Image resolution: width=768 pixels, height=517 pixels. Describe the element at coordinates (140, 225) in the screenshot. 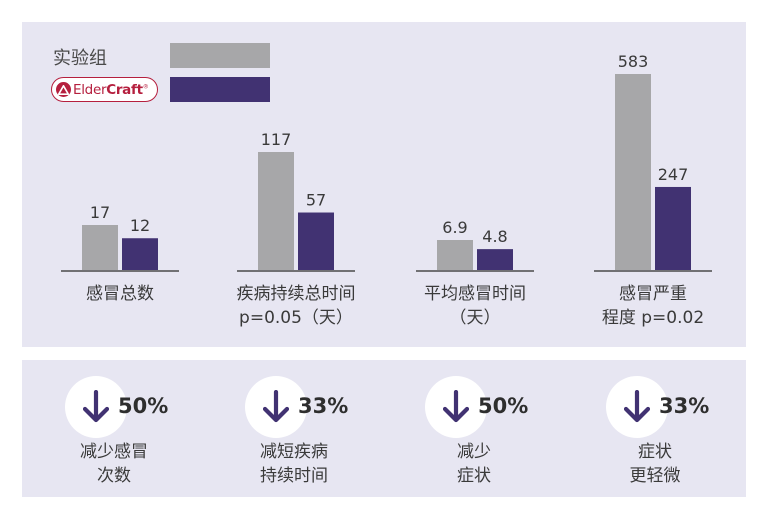

I see `bar-value-label: 12` at that location.